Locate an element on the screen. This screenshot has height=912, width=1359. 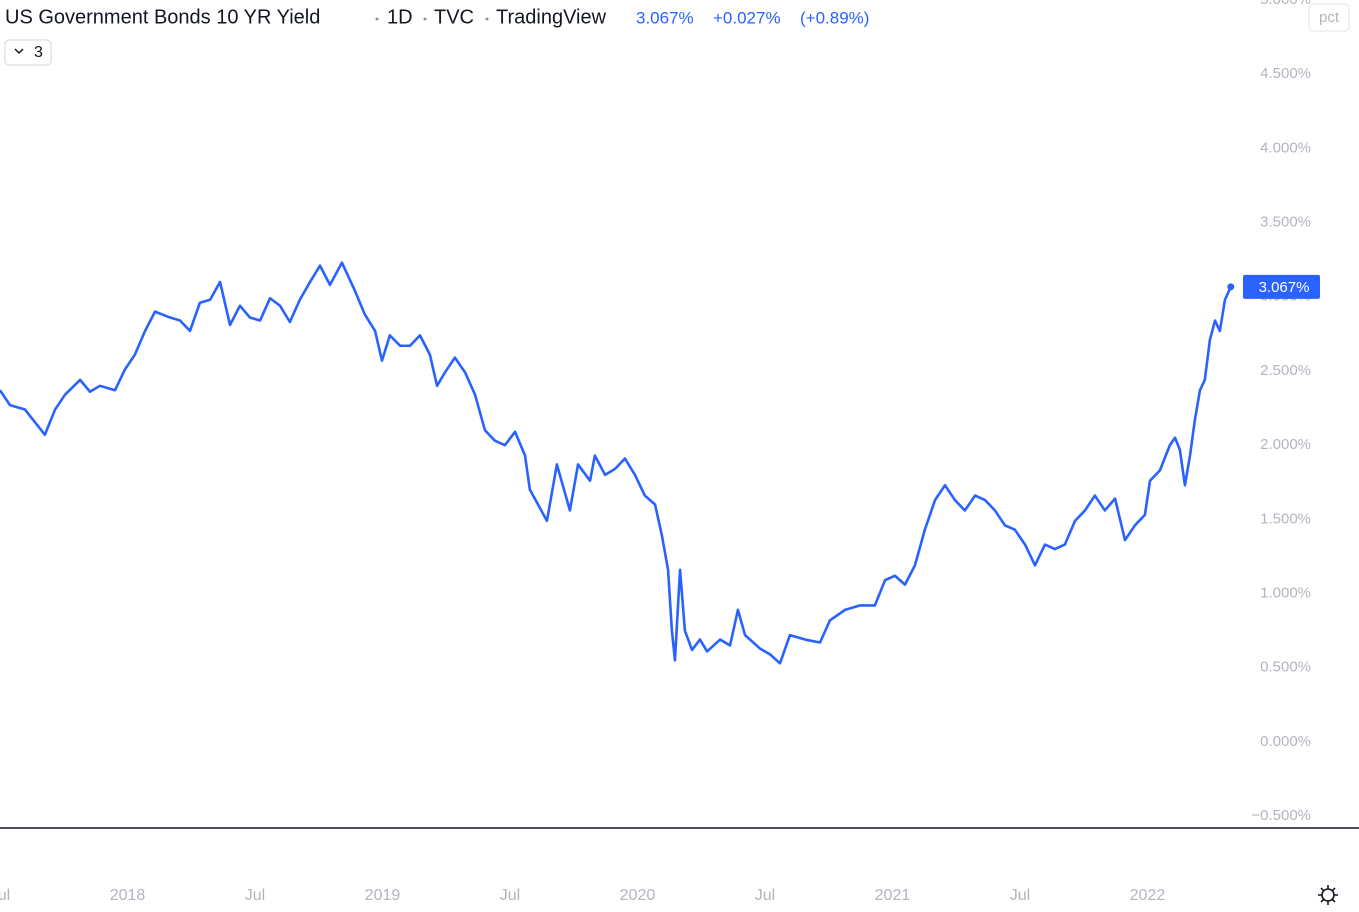
gear-teeth is located at coordinates (1328, 895).